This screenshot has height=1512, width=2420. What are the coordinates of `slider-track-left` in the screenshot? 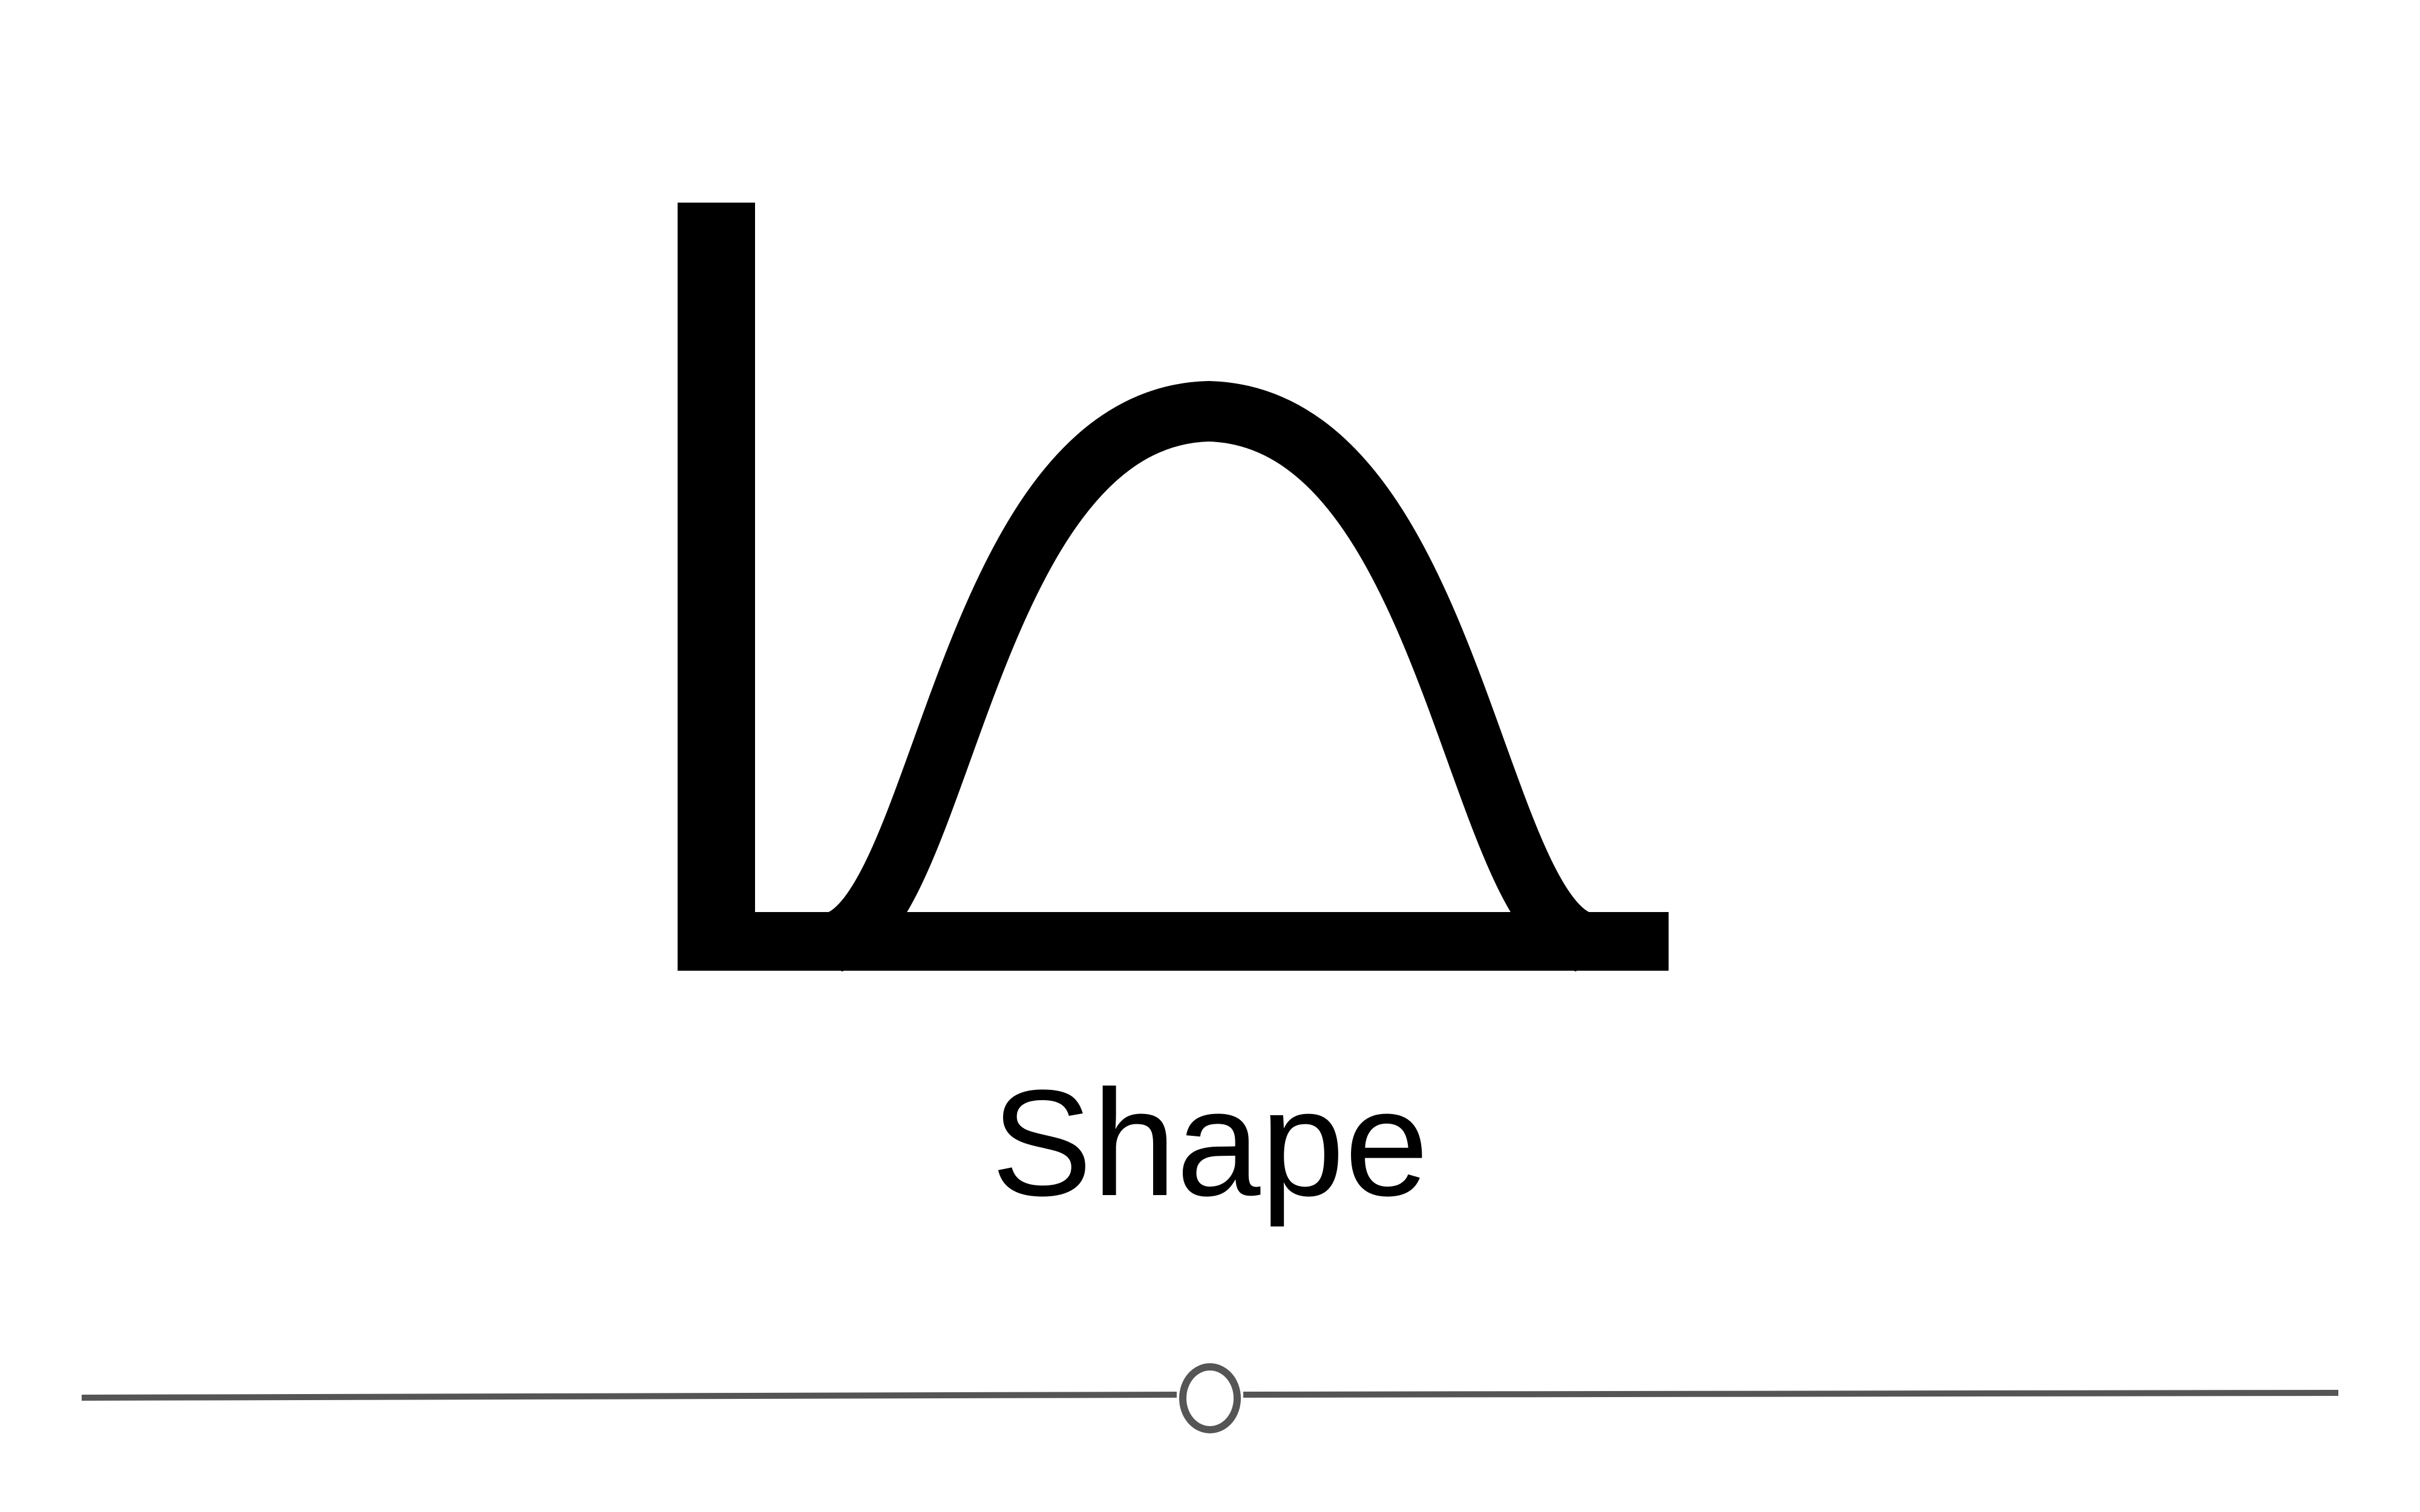 It's located at (629, 1396).